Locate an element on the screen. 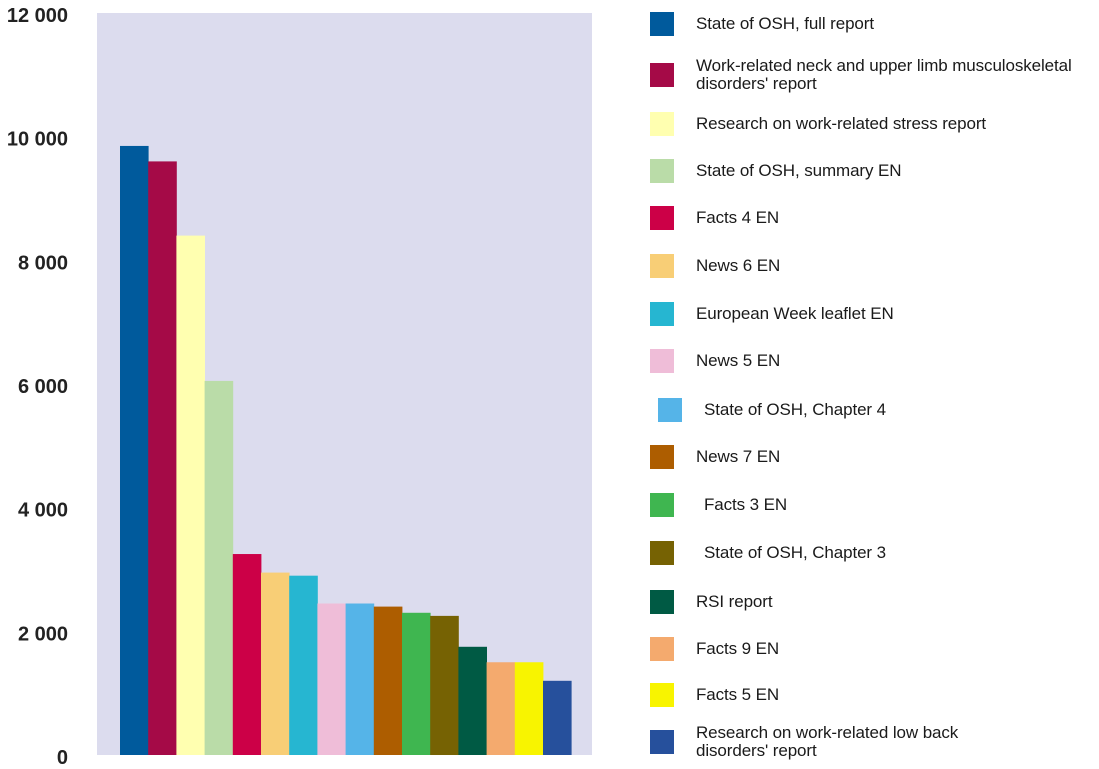 The image size is (1099, 769). legend-item: State of OSH, full report is located at coordinates (762, 24).